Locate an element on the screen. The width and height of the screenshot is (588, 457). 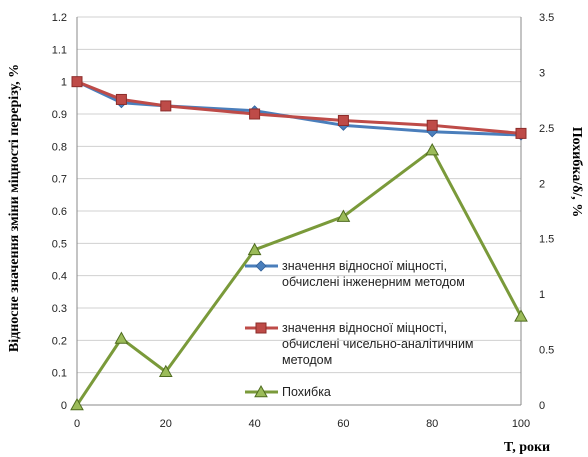
left-tick-label: 0.3 is located at coordinates (59, 309).